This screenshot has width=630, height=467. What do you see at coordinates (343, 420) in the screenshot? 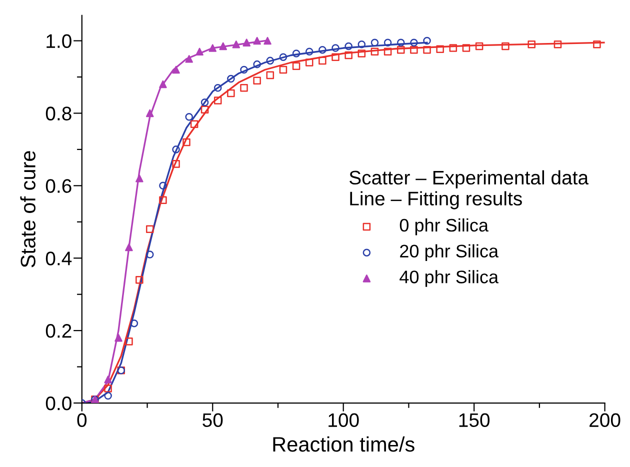
I see `x-tick-label: 100` at bounding box center [343, 420].